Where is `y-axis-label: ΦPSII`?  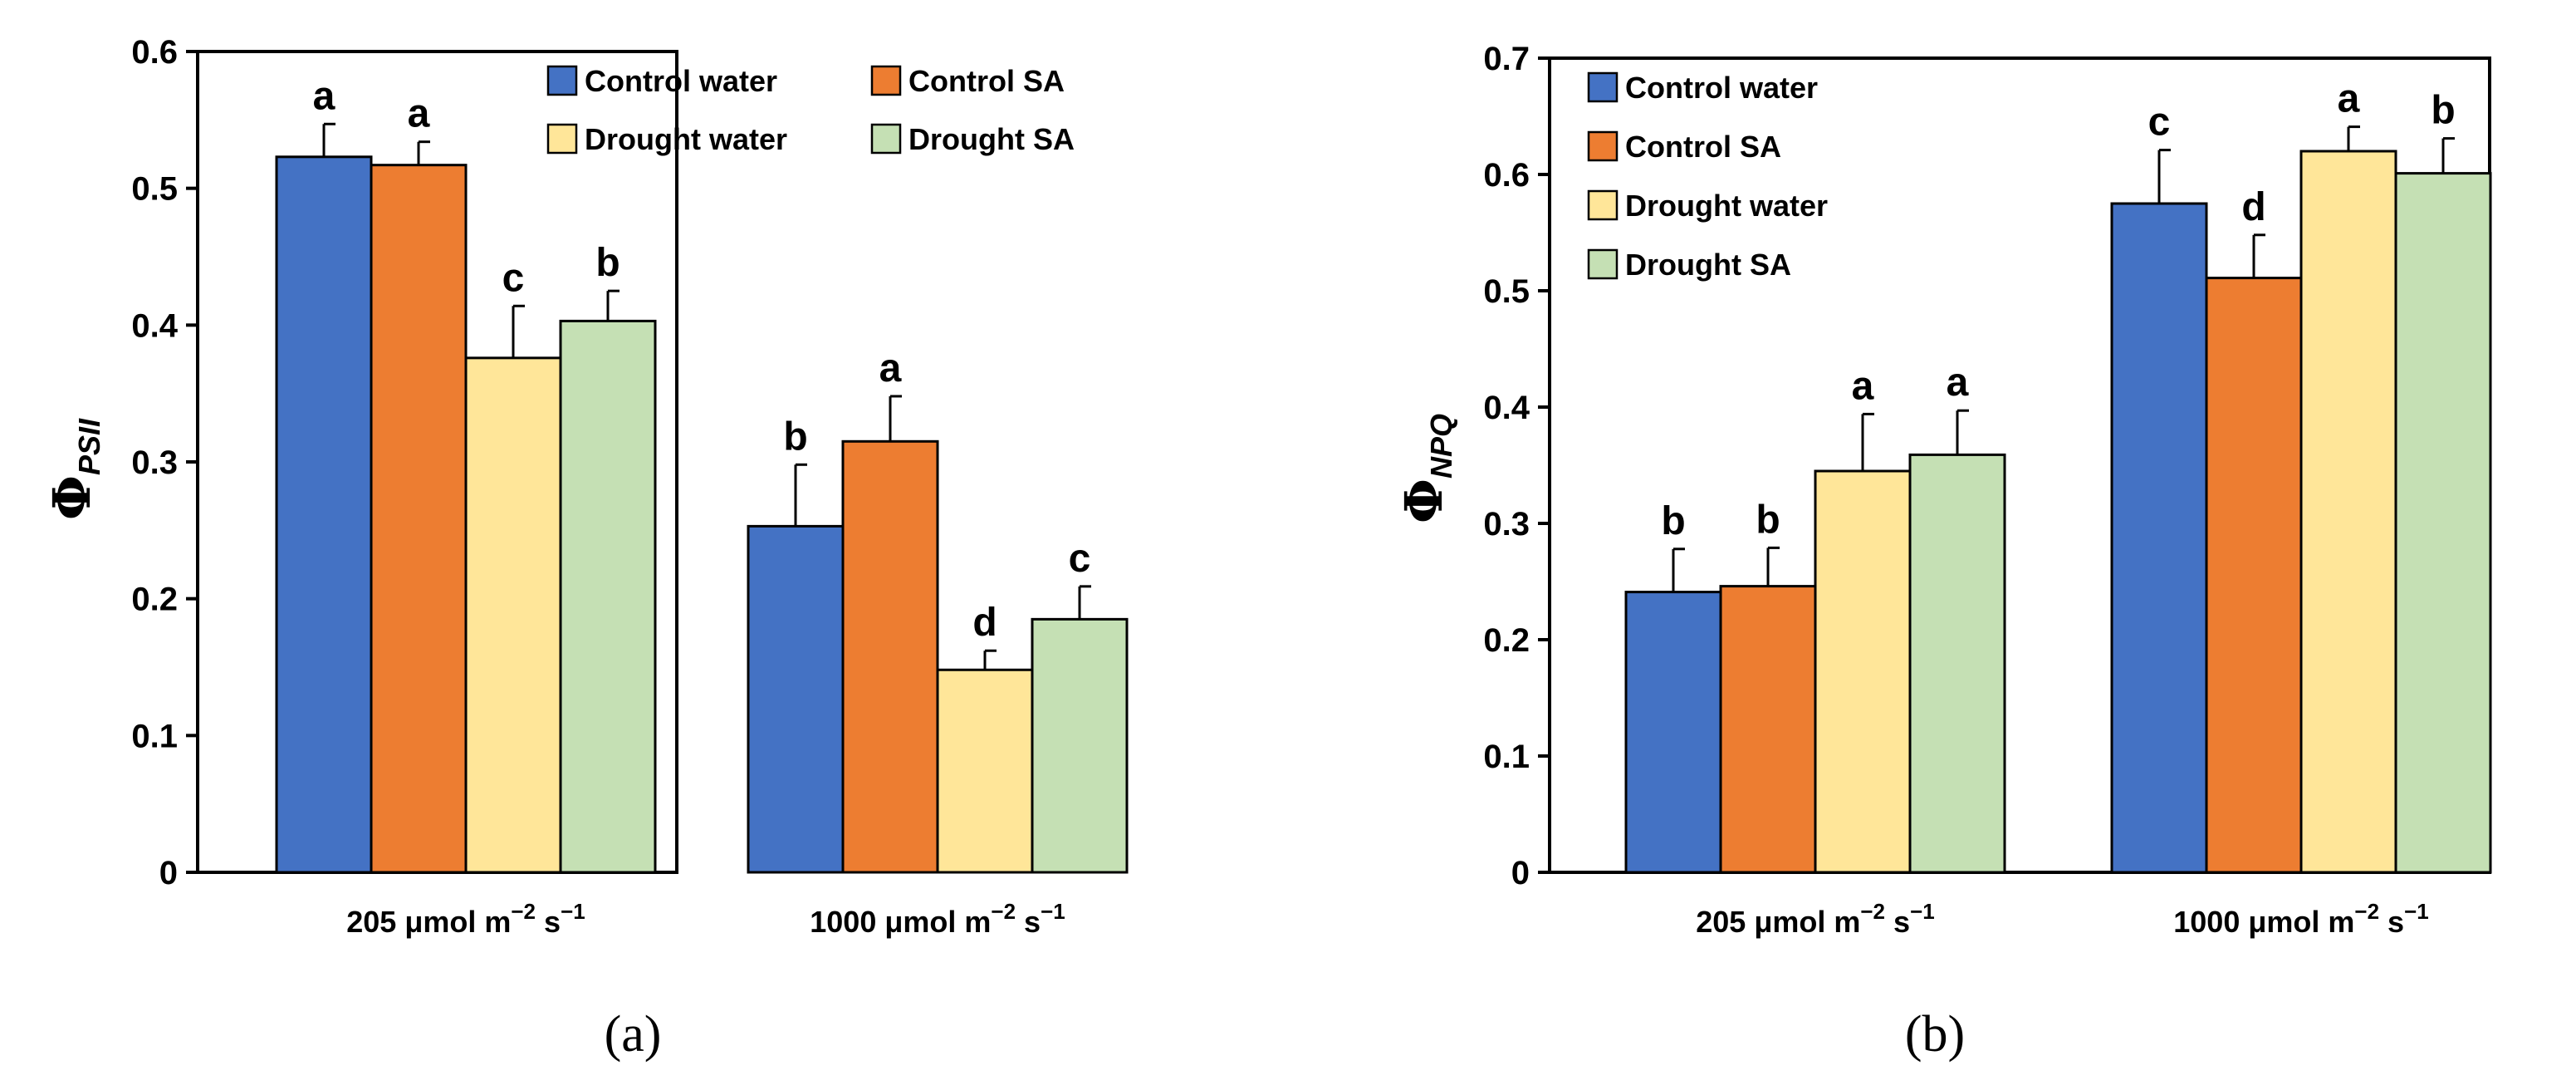 y-axis-label: ΦPSII is located at coordinates (74, 469).